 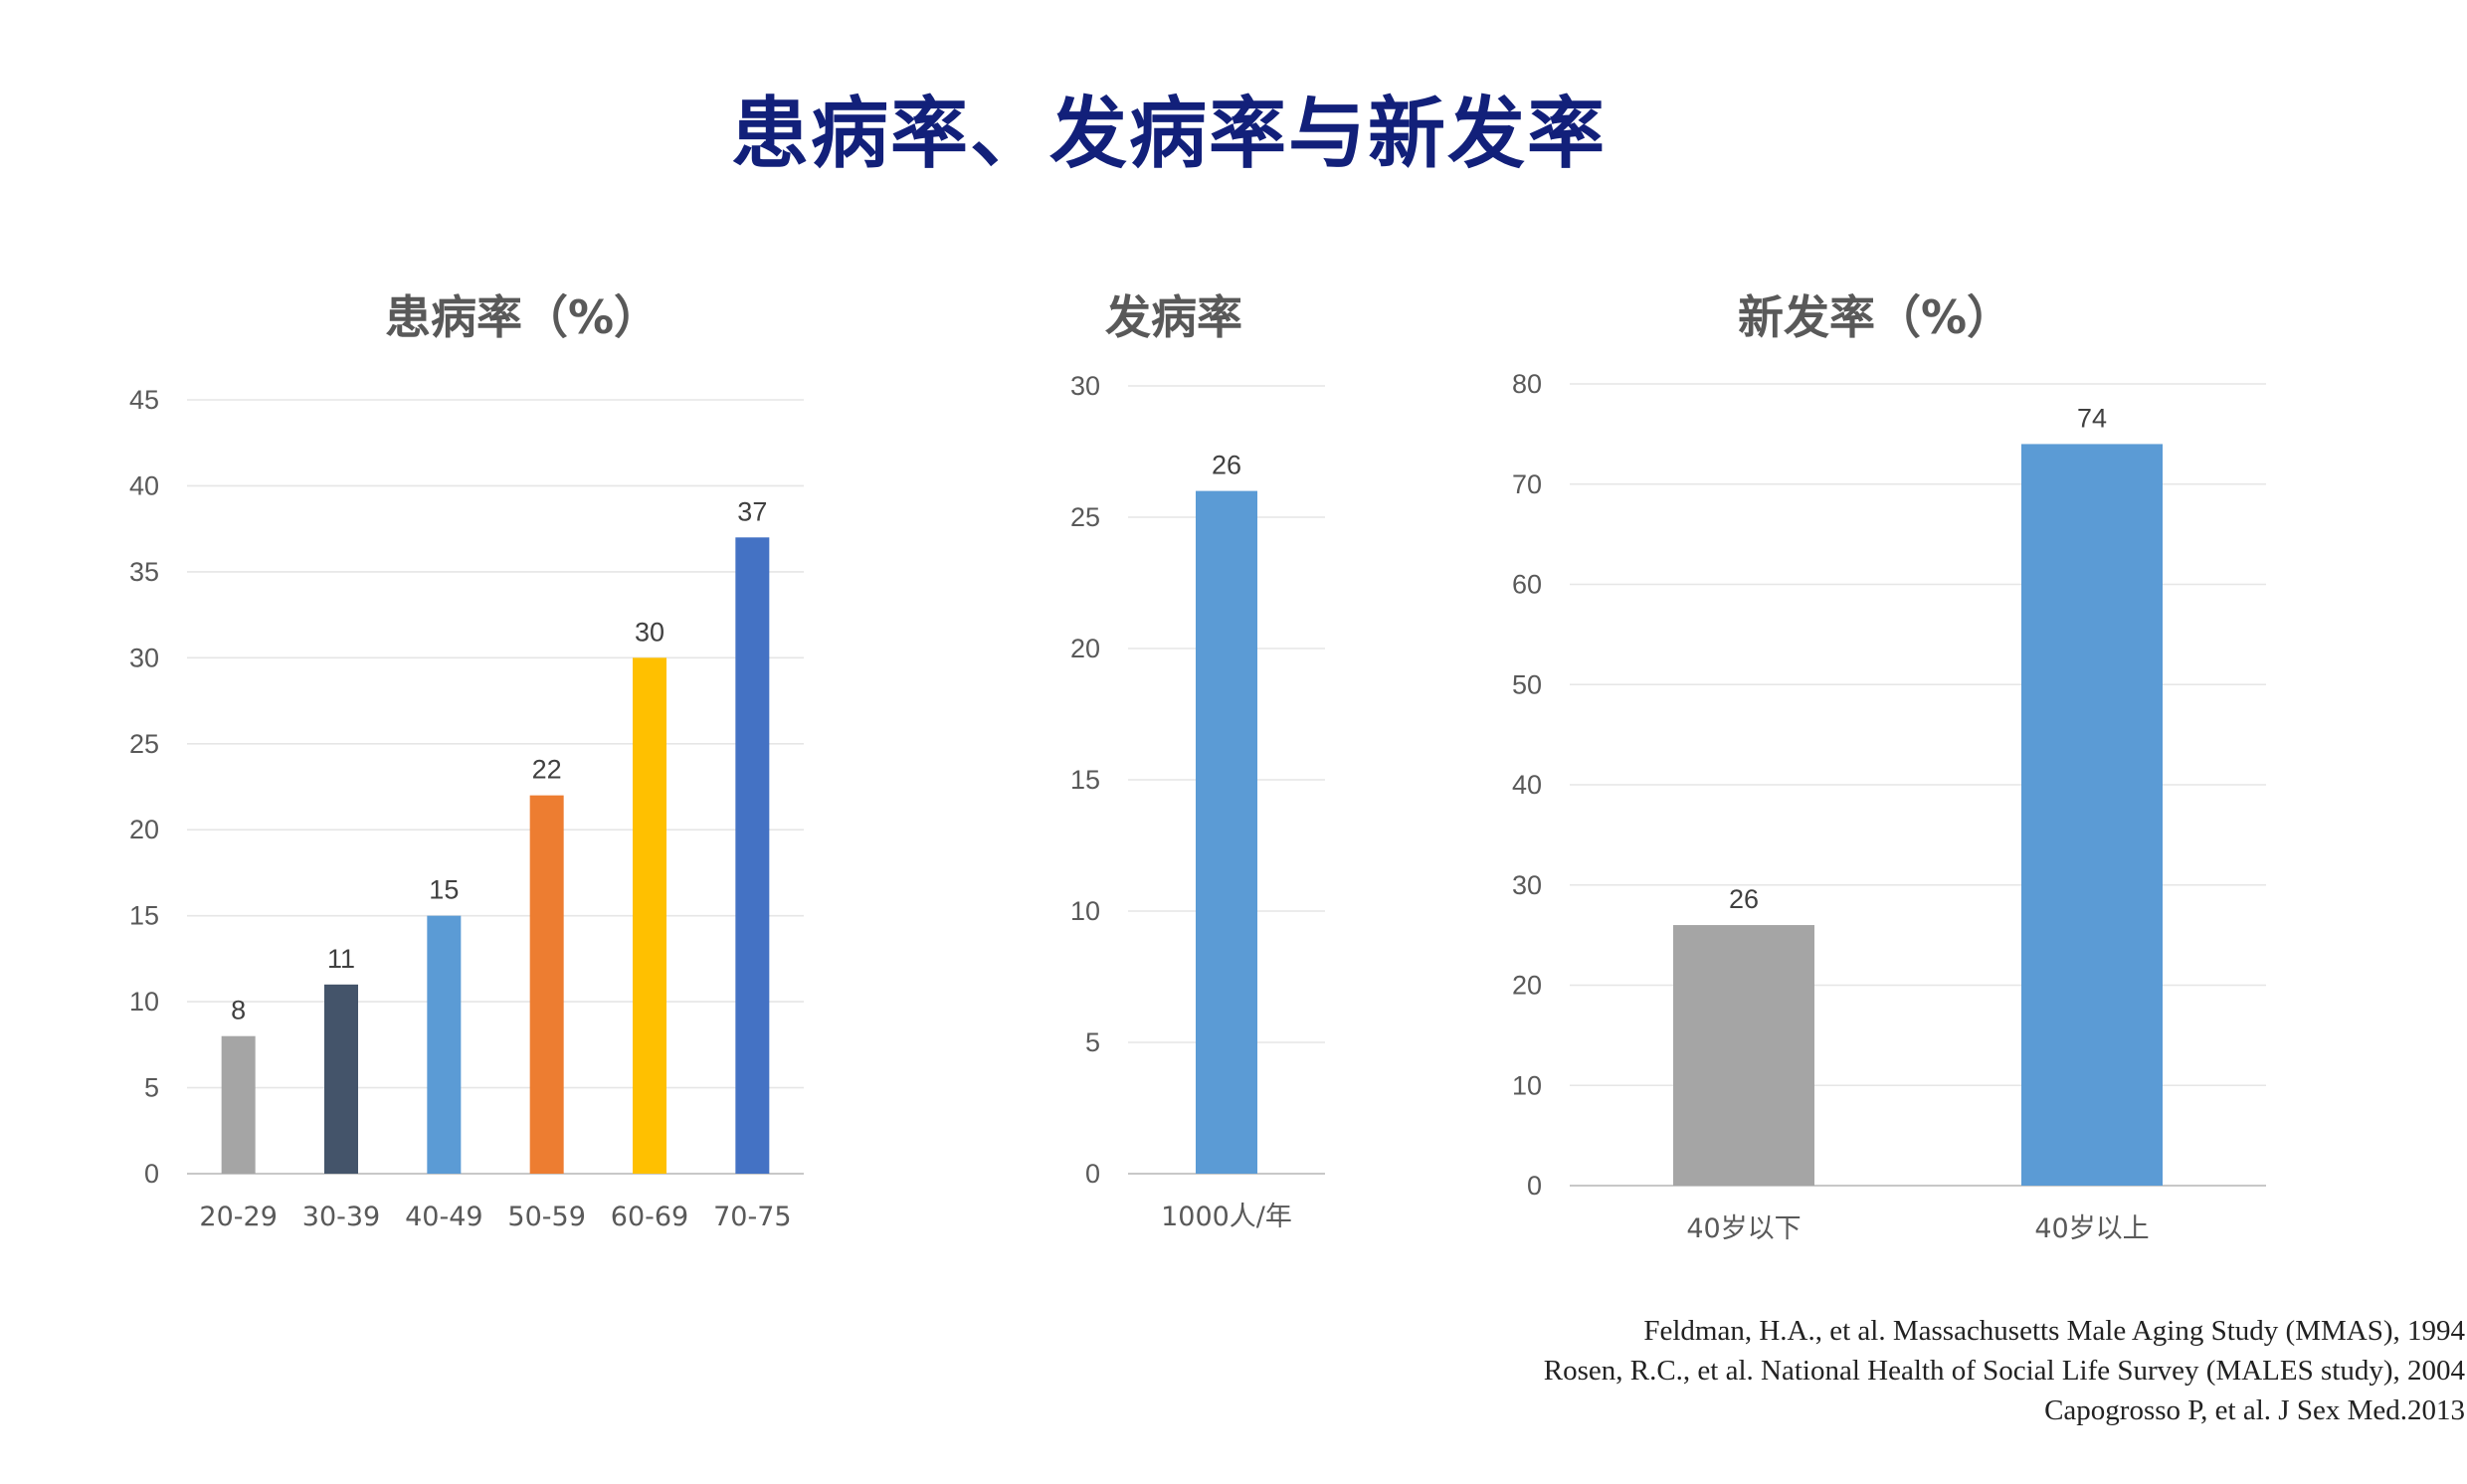 I want to click on incidence-chart: 发病率 0 5 10 15 20 25 30 26 1000人/年, so click(x=1198, y=761).